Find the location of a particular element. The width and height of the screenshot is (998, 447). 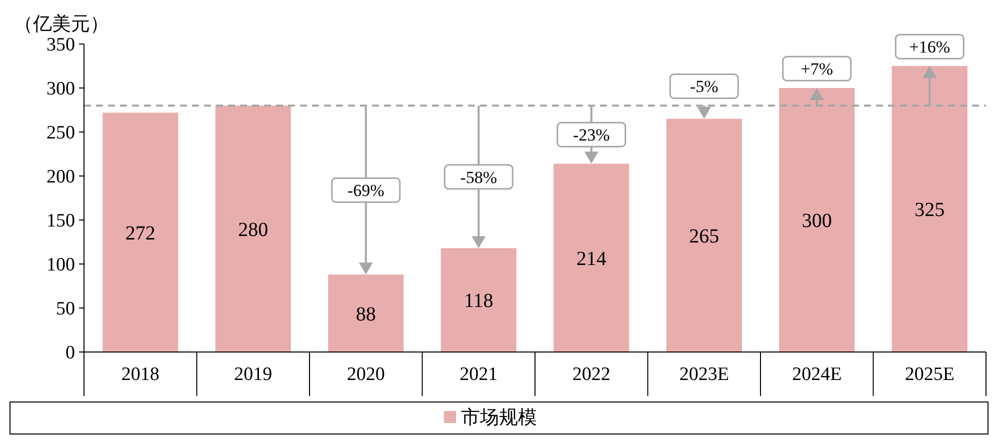

x-tick-label: 2020 is located at coordinates (365, 374).